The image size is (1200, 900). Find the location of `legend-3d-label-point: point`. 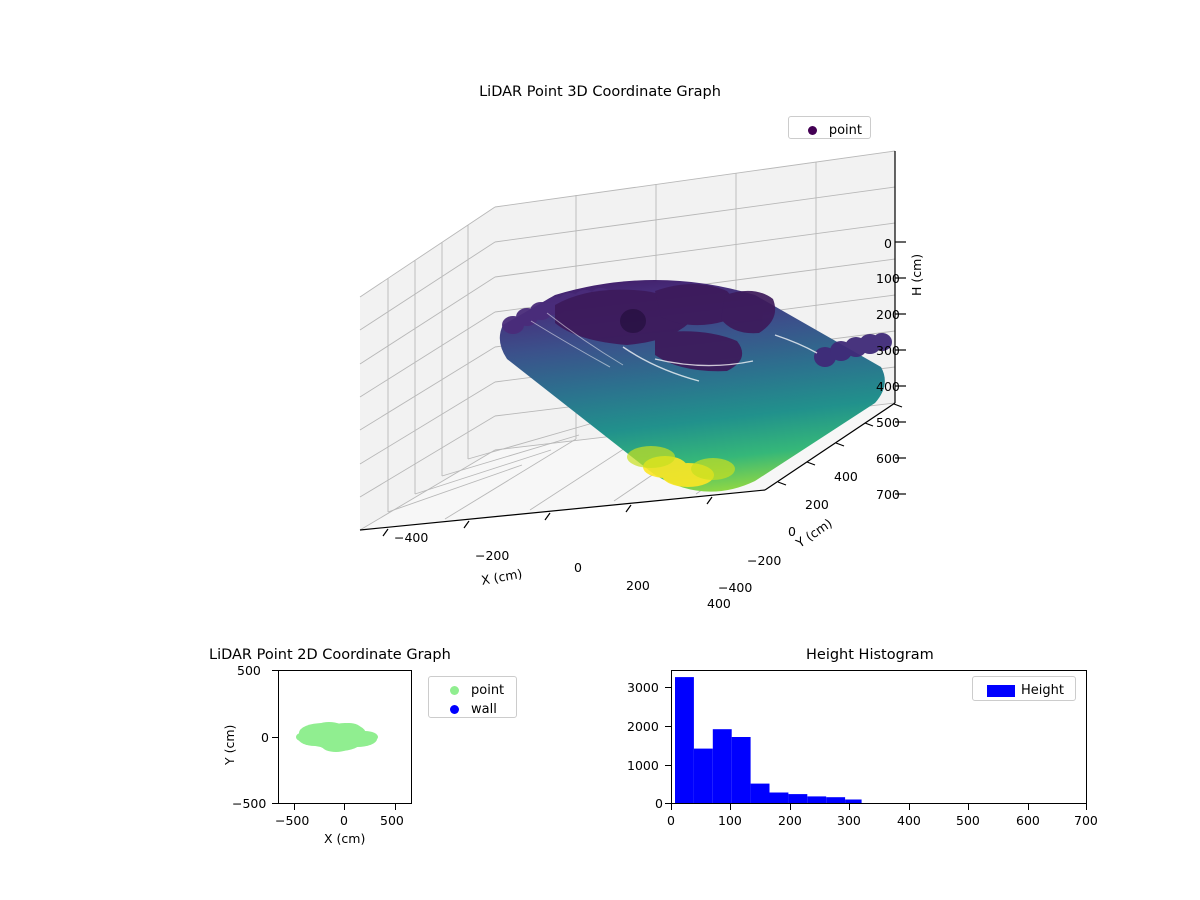

legend-3d-label-point: point is located at coordinates (845, 130).